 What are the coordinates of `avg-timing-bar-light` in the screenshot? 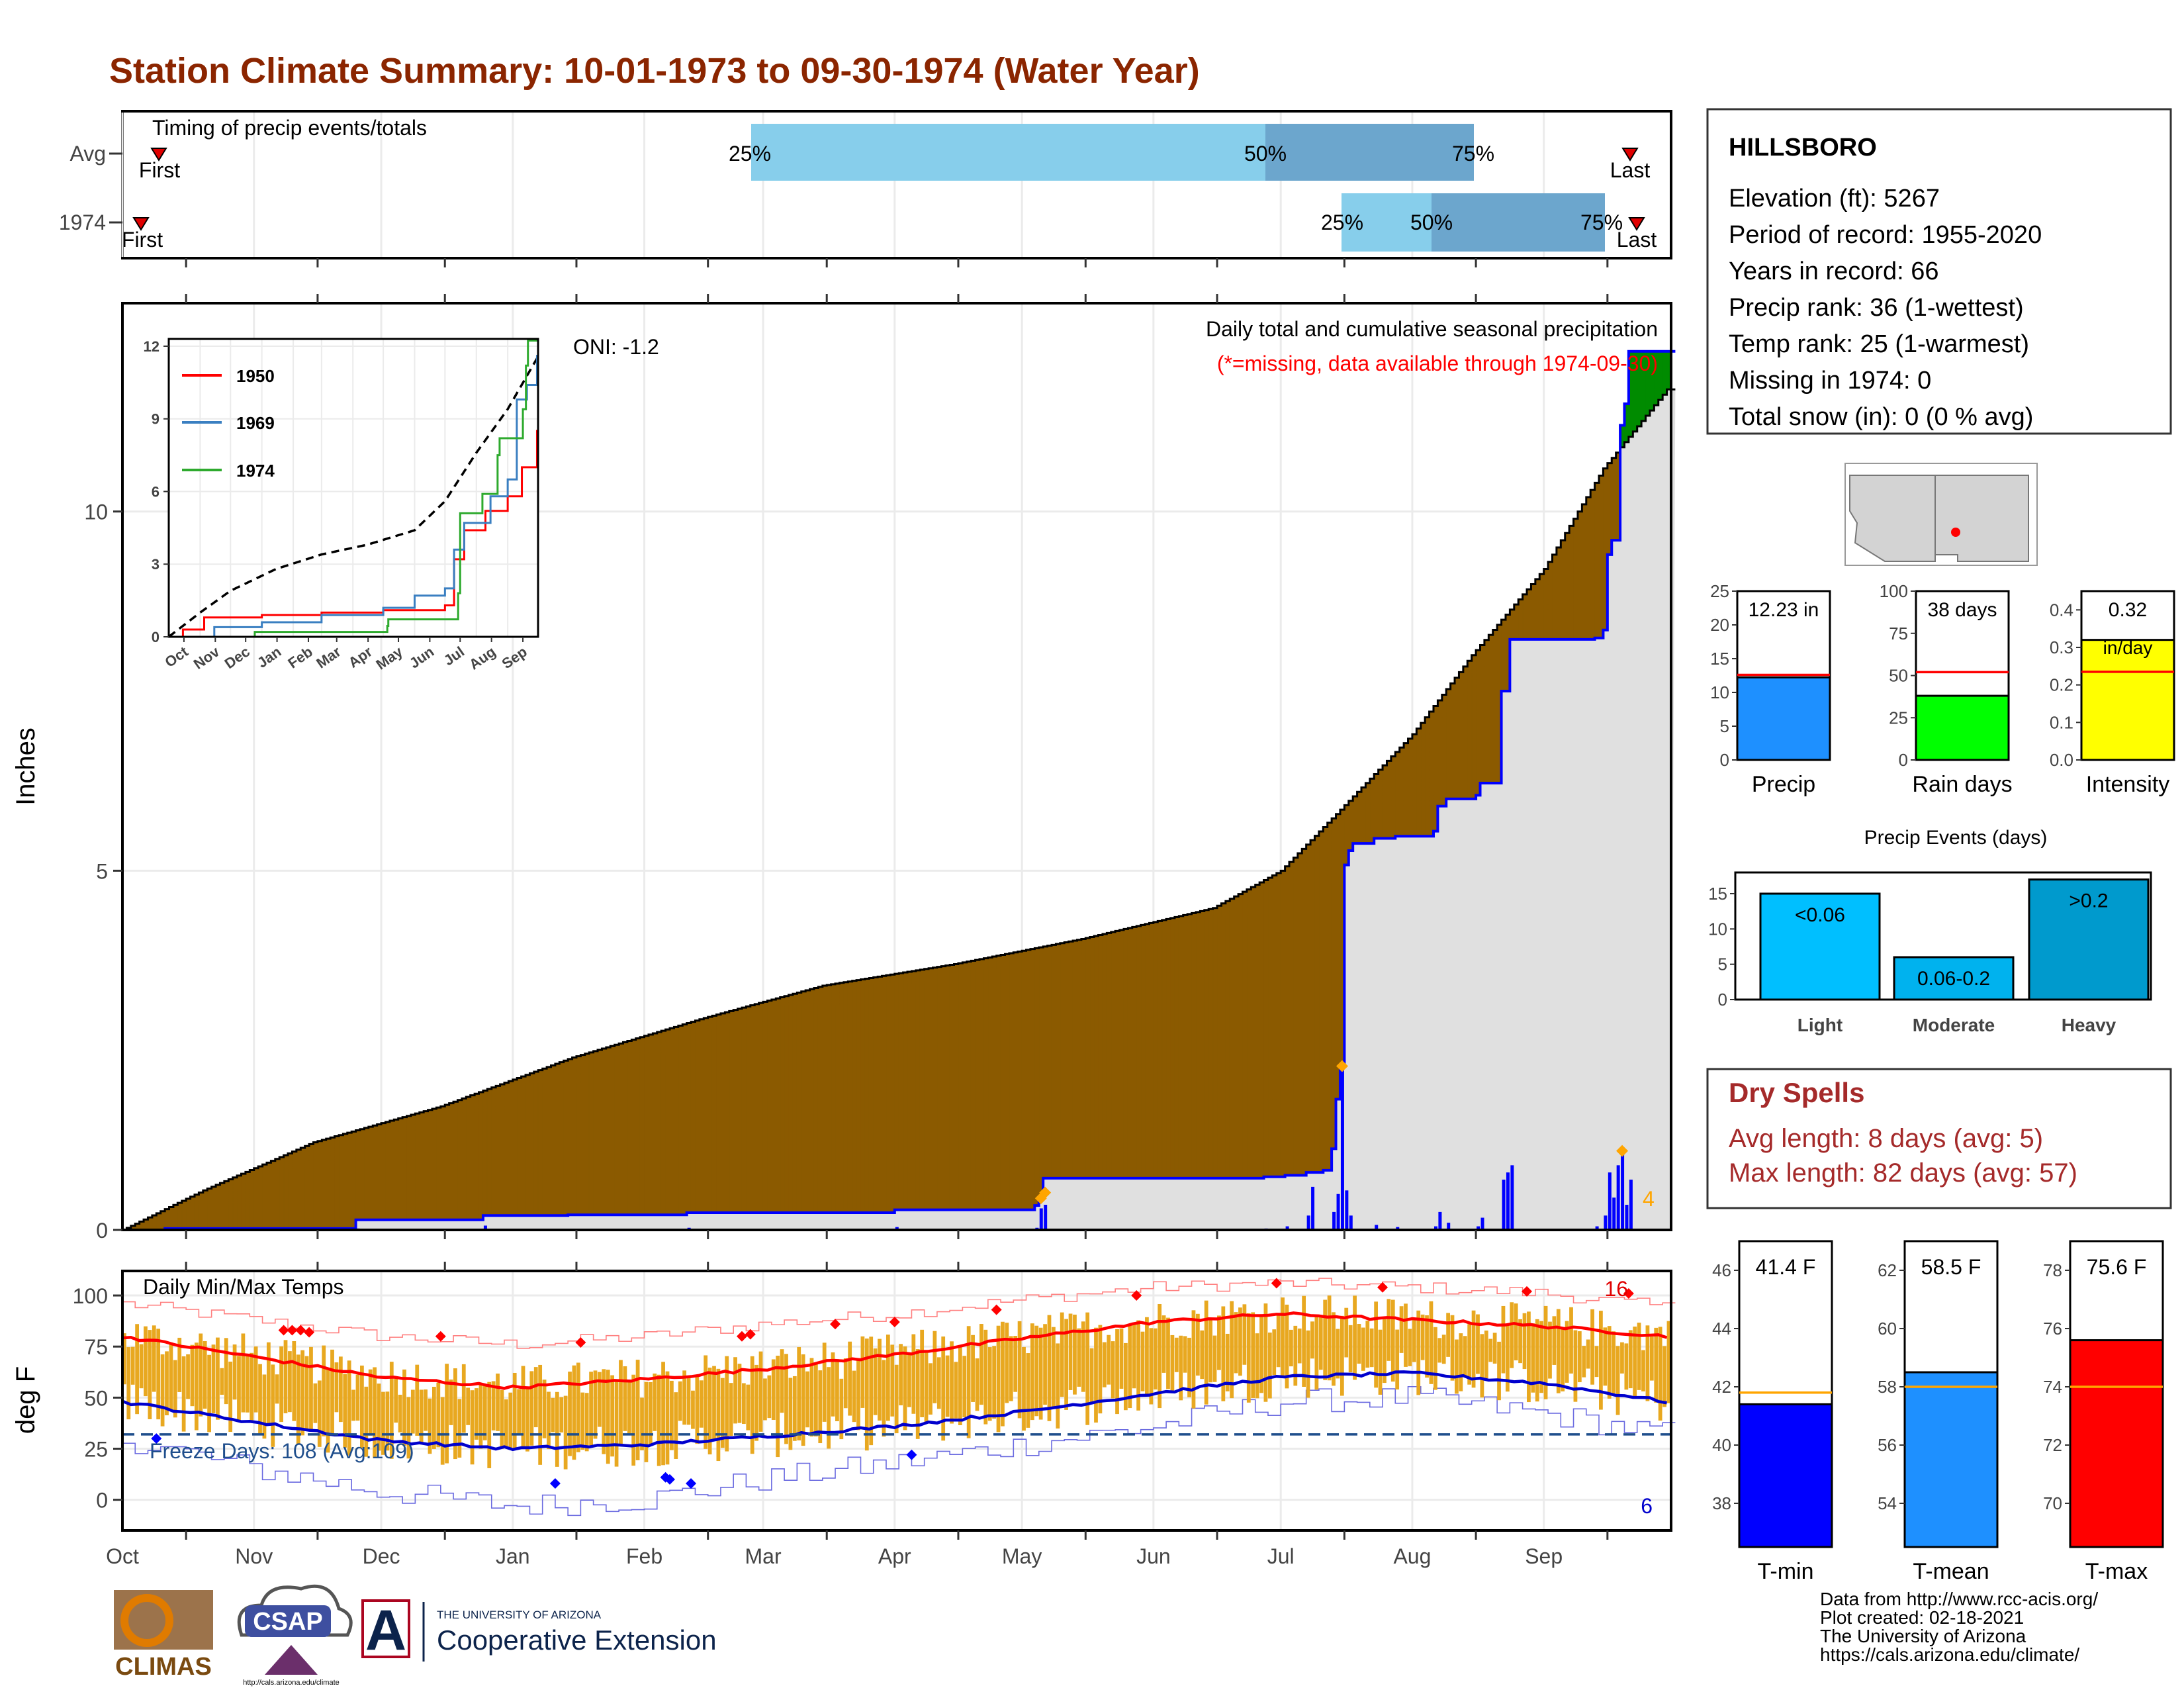 It's located at (1008, 152).